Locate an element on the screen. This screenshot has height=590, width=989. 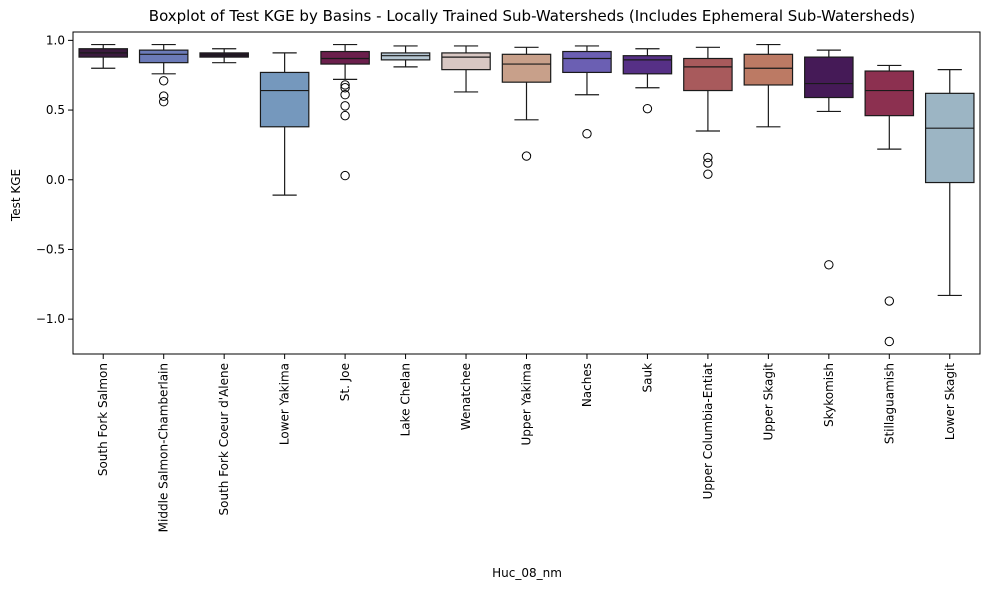
x-tick-label: Upper Skagit is located at coordinates (768, 402).